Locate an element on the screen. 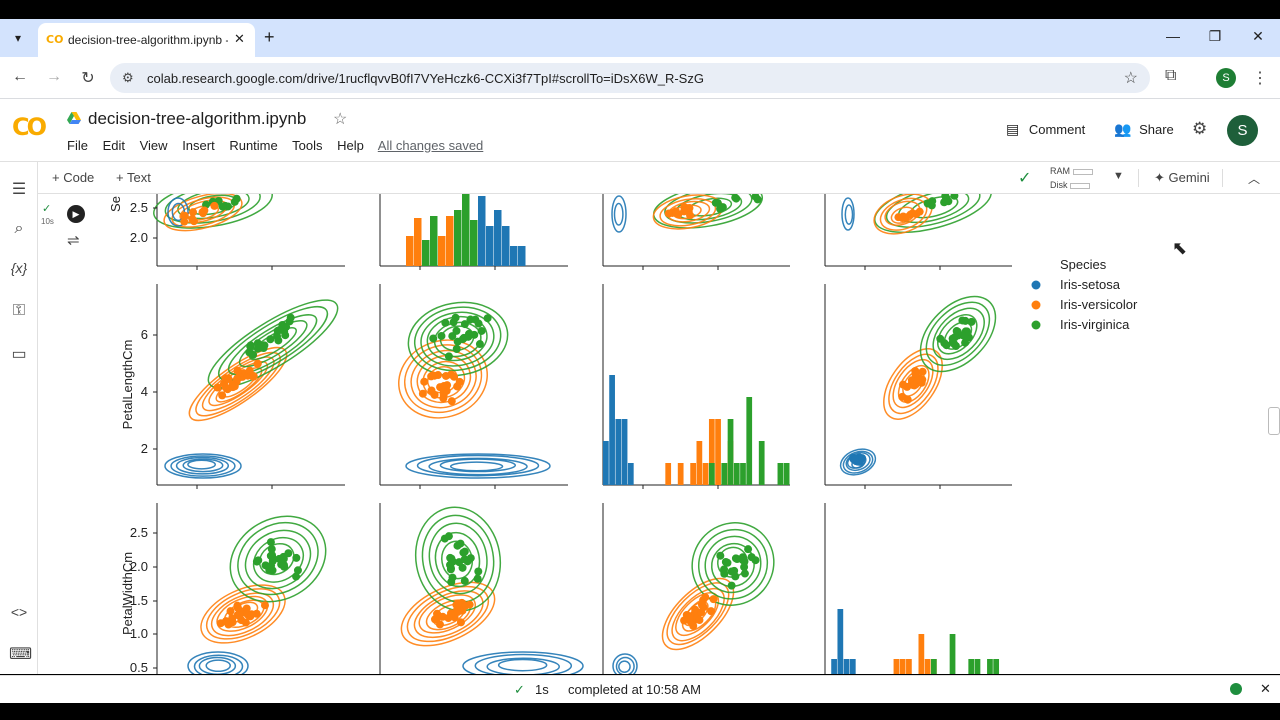 This screenshot has width=1280, height=720. colab-logo: CO is located at coordinates (29, 127).